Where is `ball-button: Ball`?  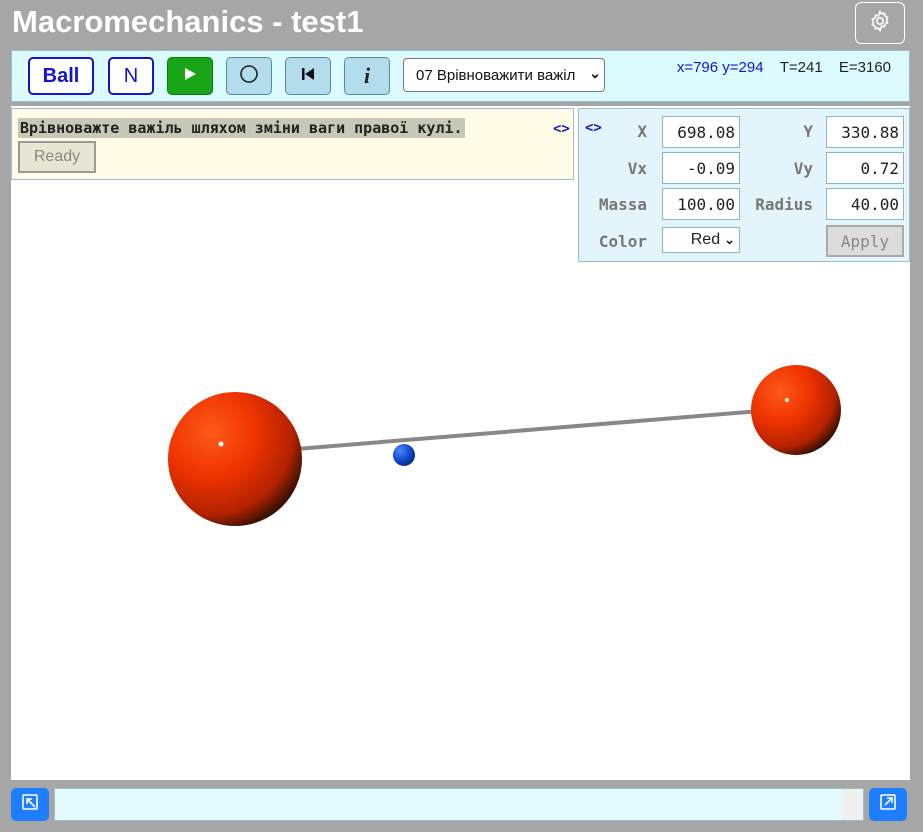 ball-button: Ball is located at coordinates (61, 76).